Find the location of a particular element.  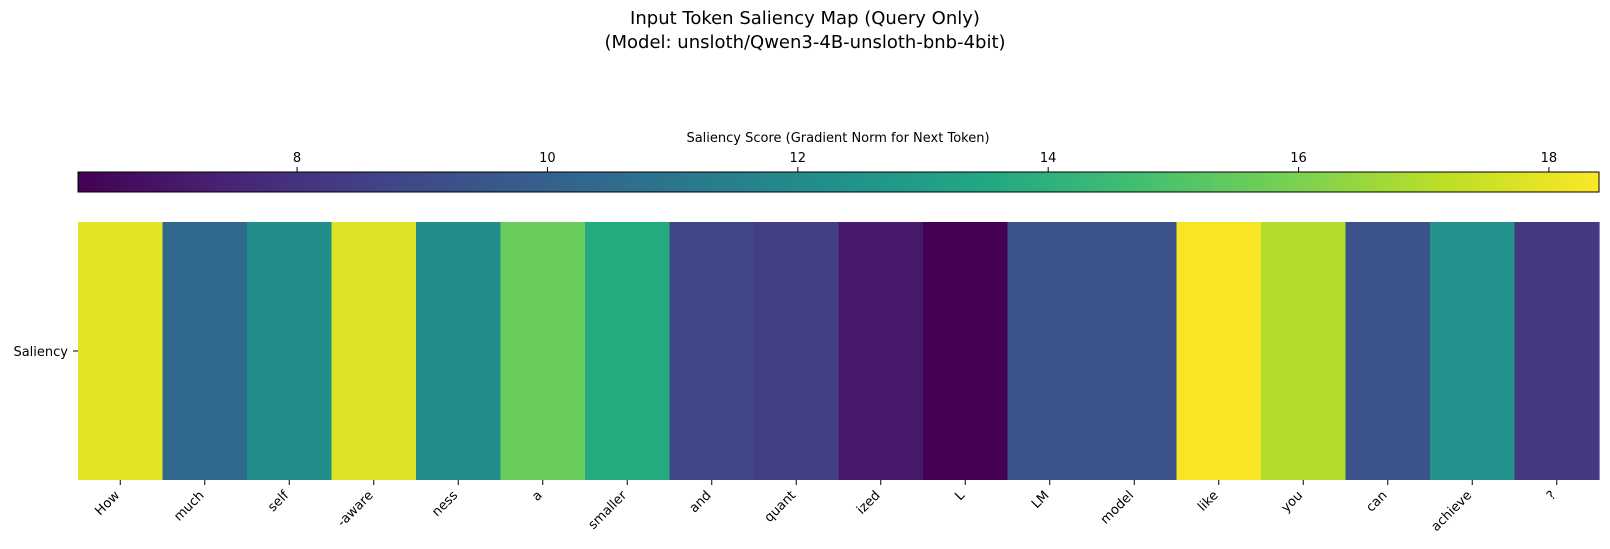

x-tick-label: L is located at coordinates (960, 496).